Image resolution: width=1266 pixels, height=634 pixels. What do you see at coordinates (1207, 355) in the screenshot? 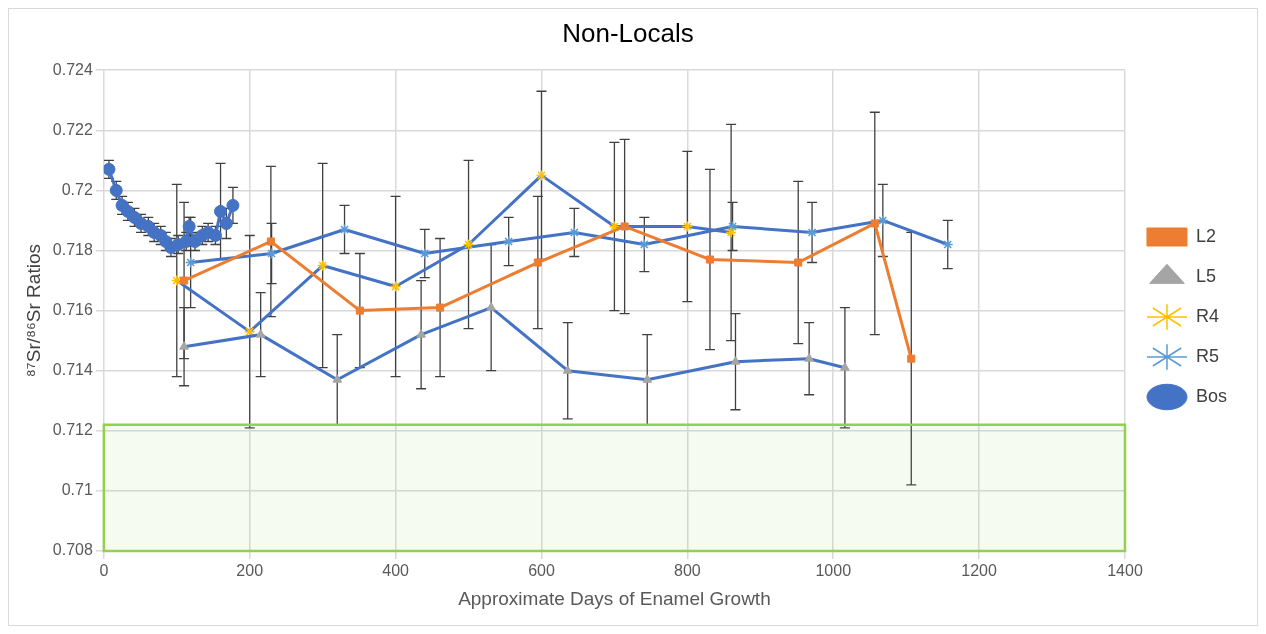
I see `legend-label: R5` at bounding box center [1207, 355].